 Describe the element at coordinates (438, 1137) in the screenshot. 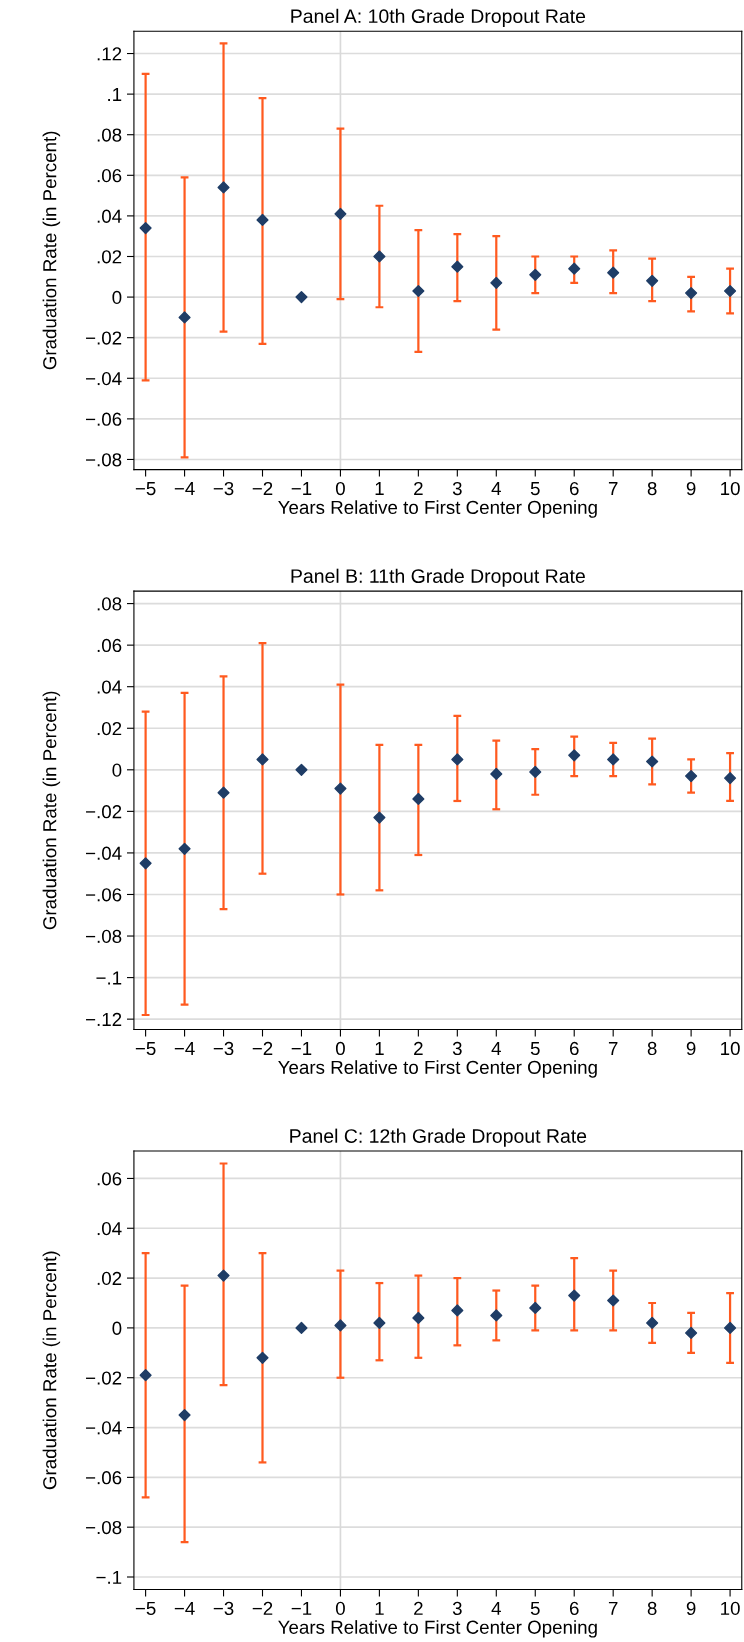

I see `chart-title: Panel C: 12th Grade Dropout Rate` at that location.